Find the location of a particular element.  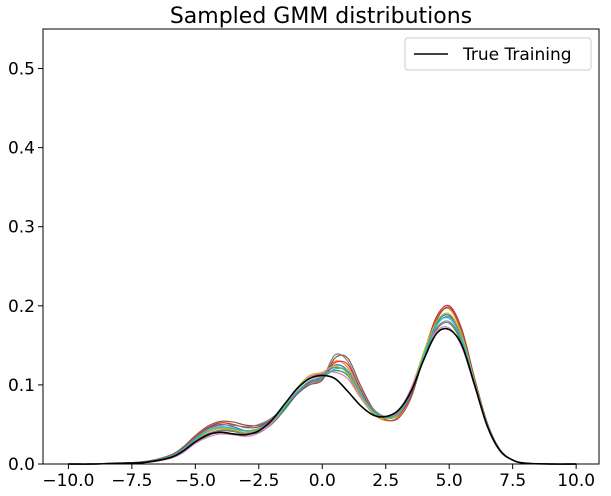

x-axis: −10.0 −7.5 −5.0 −2.5 0.0 2.5 5.0 7.5 10.0 is located at coordinates (318, 477).